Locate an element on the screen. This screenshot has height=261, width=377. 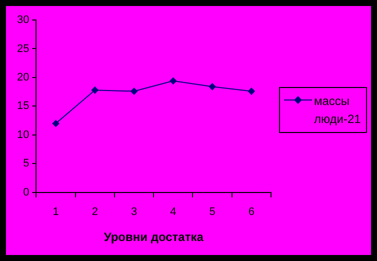
x-tick-label: 2 is located at coordinates (95, 212).